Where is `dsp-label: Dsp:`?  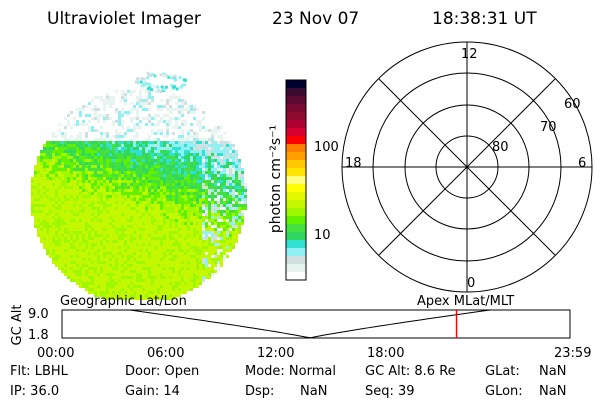
dsp-label: Dsp: is located at coordinates (260, 391).